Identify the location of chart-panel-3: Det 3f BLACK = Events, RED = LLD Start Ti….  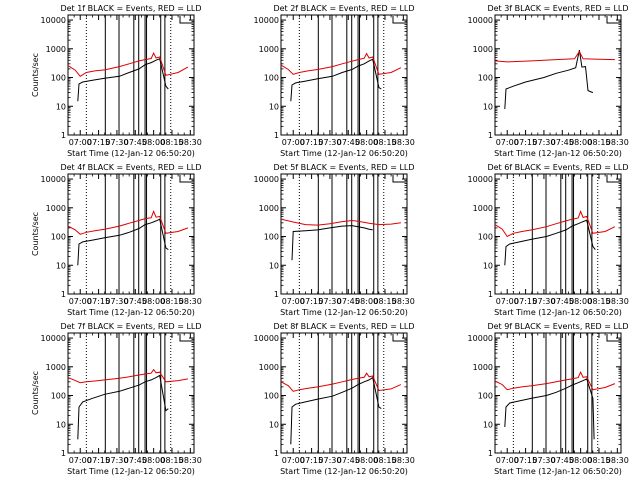
(548, 81).